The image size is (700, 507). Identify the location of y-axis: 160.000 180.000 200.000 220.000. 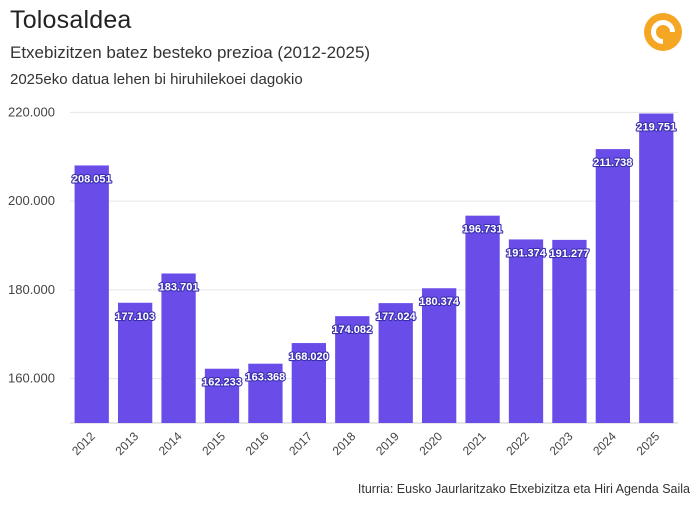
(31, 244).